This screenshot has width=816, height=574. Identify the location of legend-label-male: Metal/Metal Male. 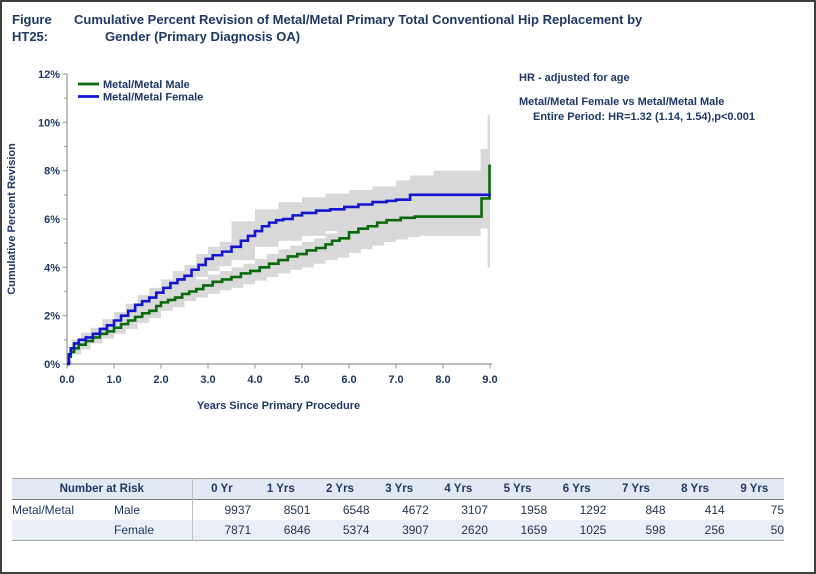
(146, 85).